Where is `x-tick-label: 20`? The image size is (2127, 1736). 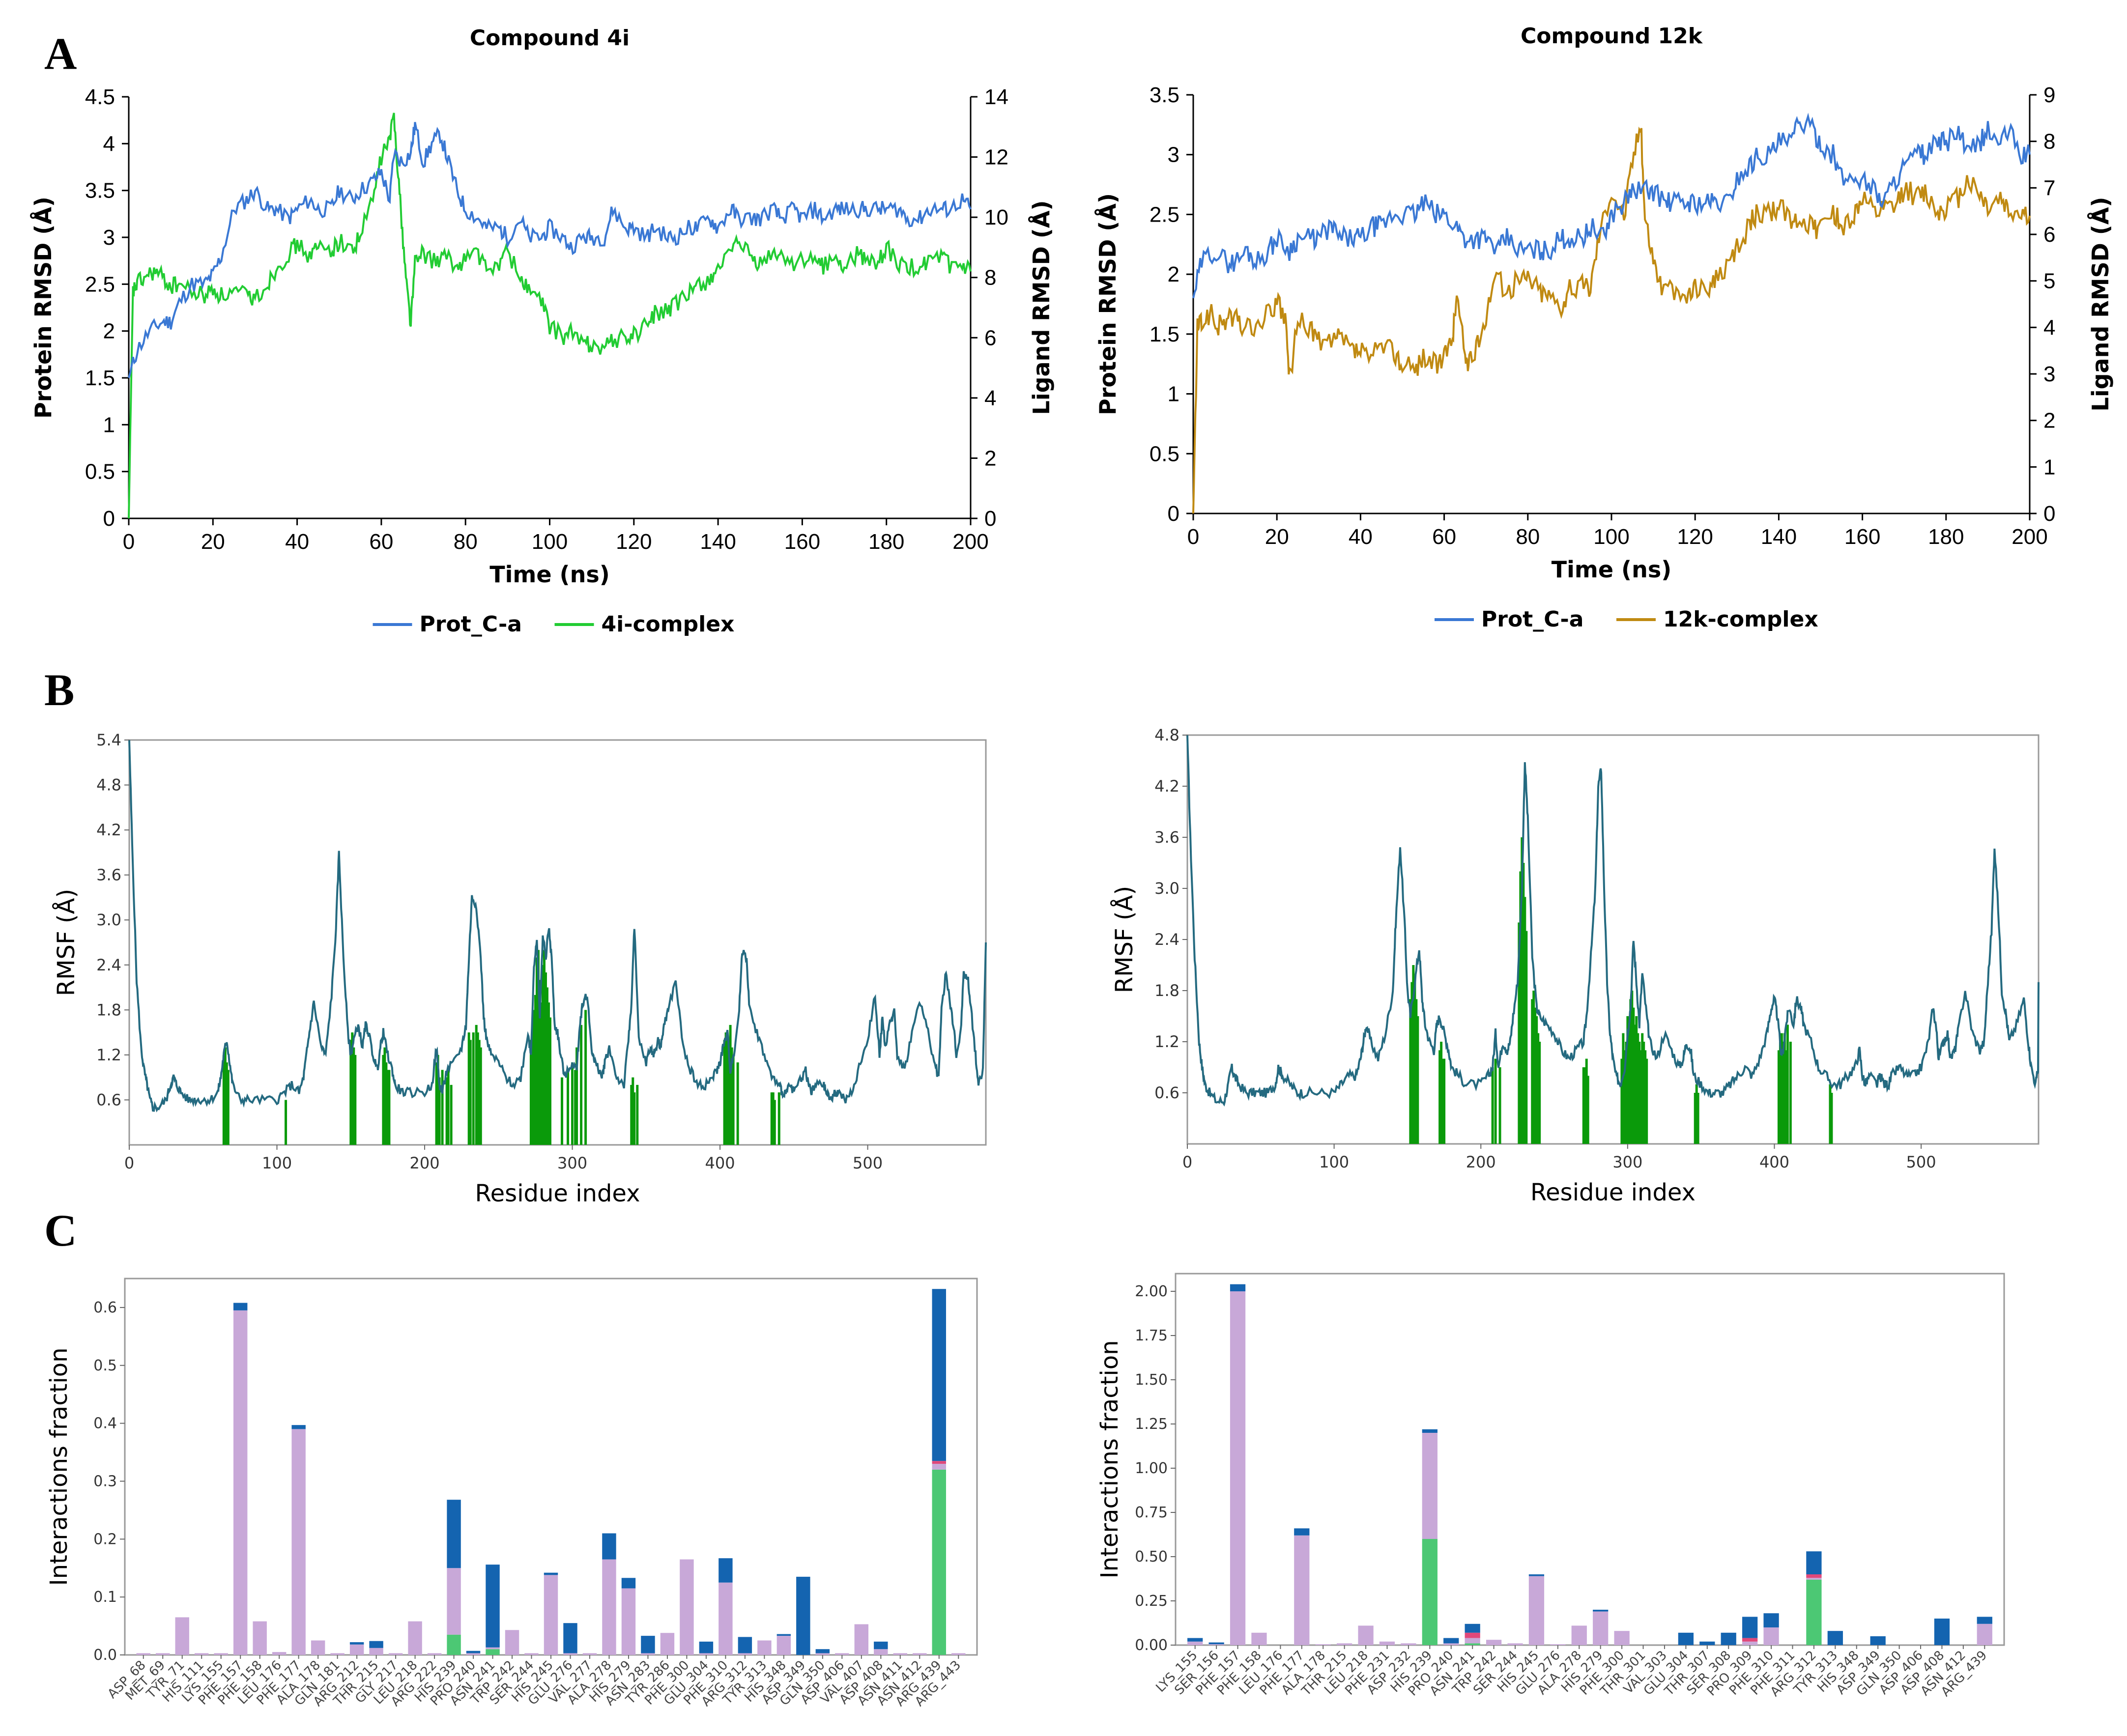 x-tick-label: 20 is located at coordinates (1277, 537).